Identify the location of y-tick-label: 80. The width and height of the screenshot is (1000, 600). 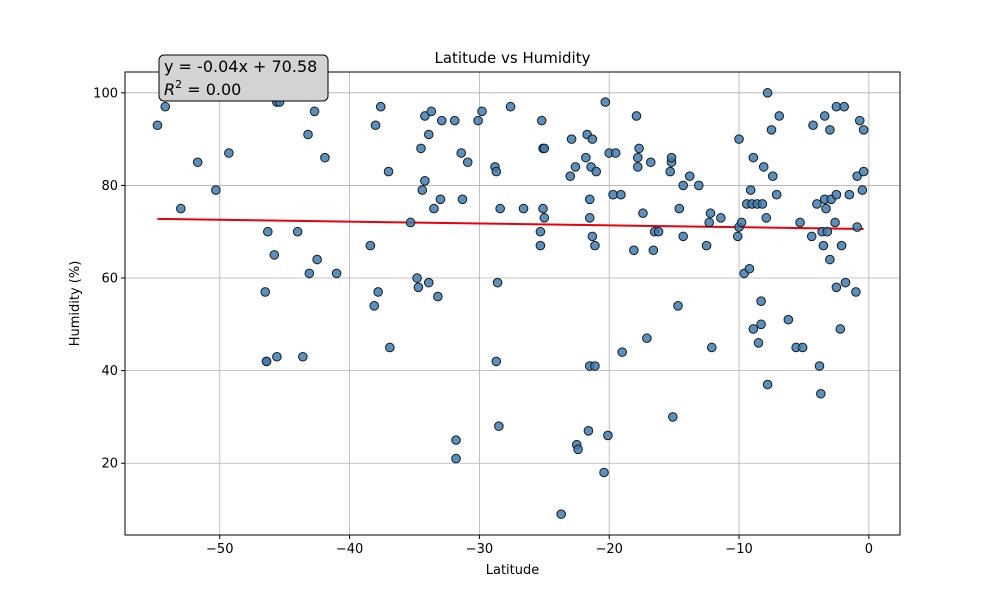
(109, 186).